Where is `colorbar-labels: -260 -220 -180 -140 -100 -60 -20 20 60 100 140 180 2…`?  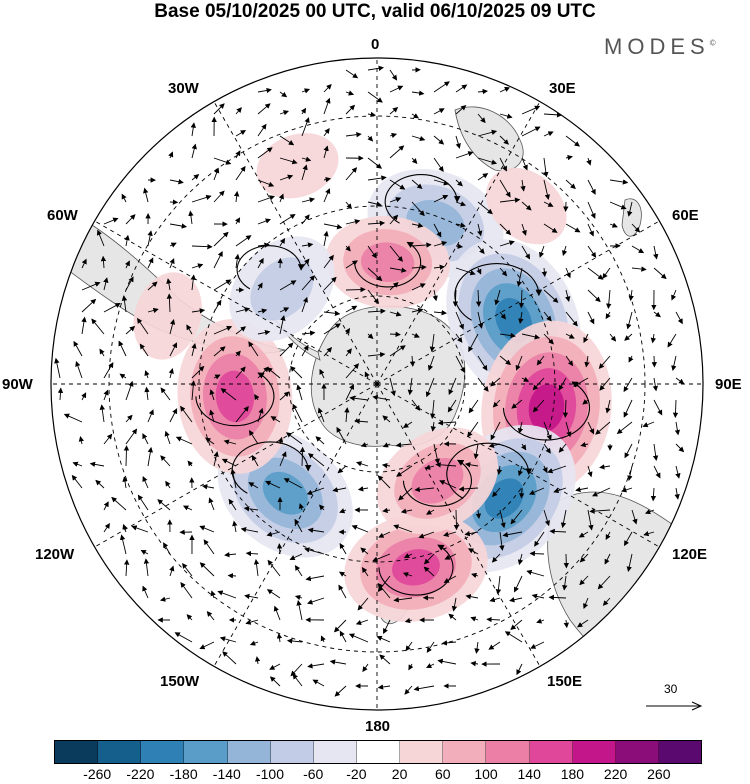 colorbar-labels: -260 -220 -180 -140 -100 -60 -20 20 60 100 140 180 2… is located at coordinates (375, 775).